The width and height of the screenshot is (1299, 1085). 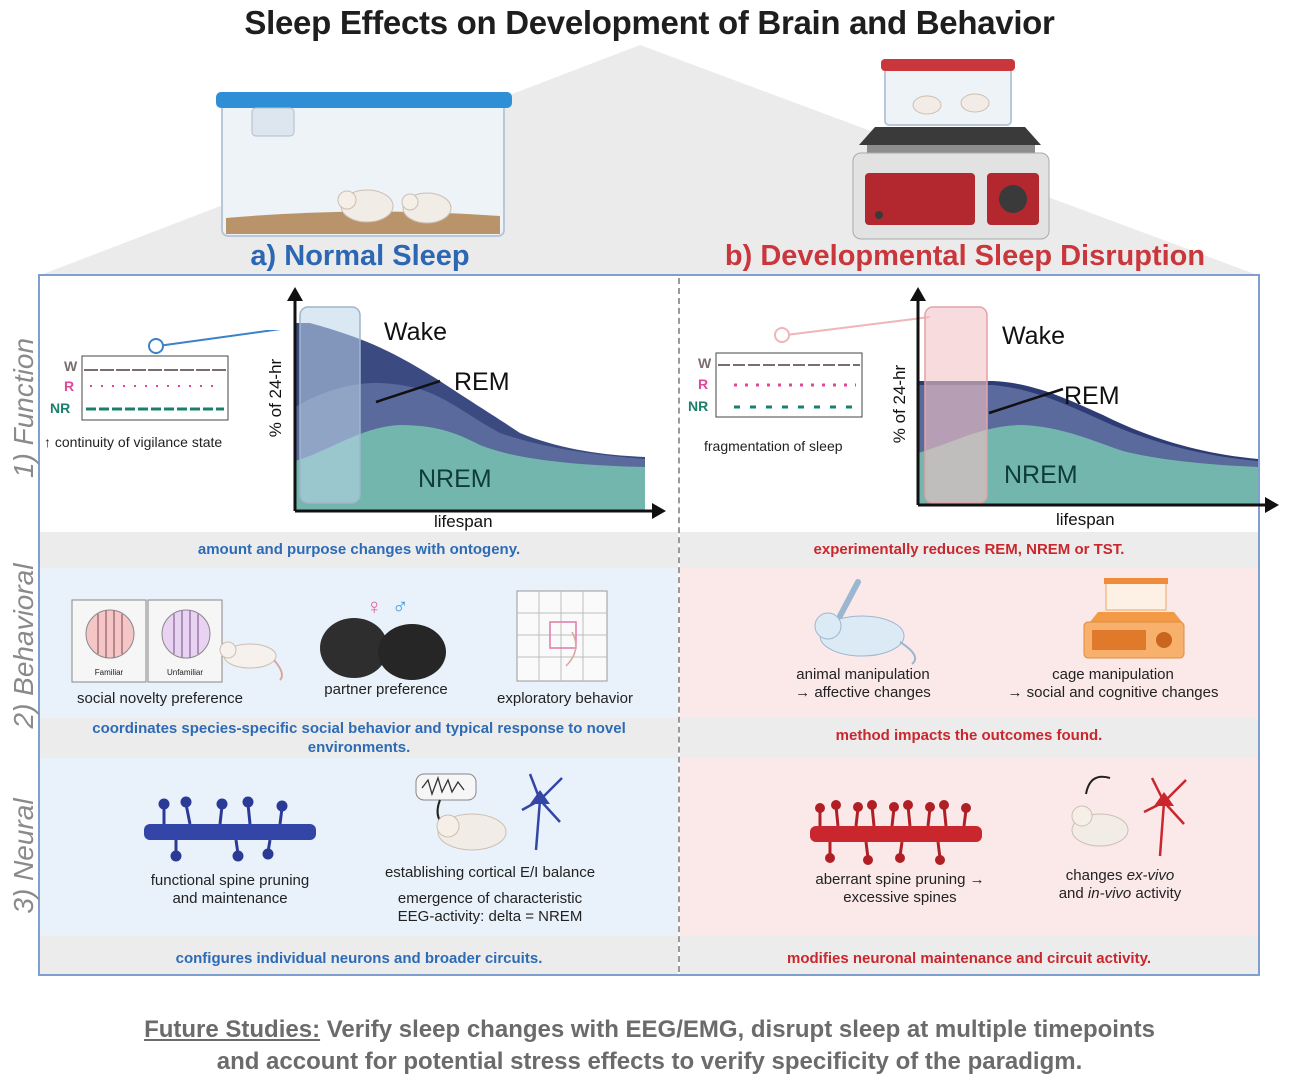 I want to click on spine-pruning-normal-line2: and maintenance, so click(x=230, y=898).